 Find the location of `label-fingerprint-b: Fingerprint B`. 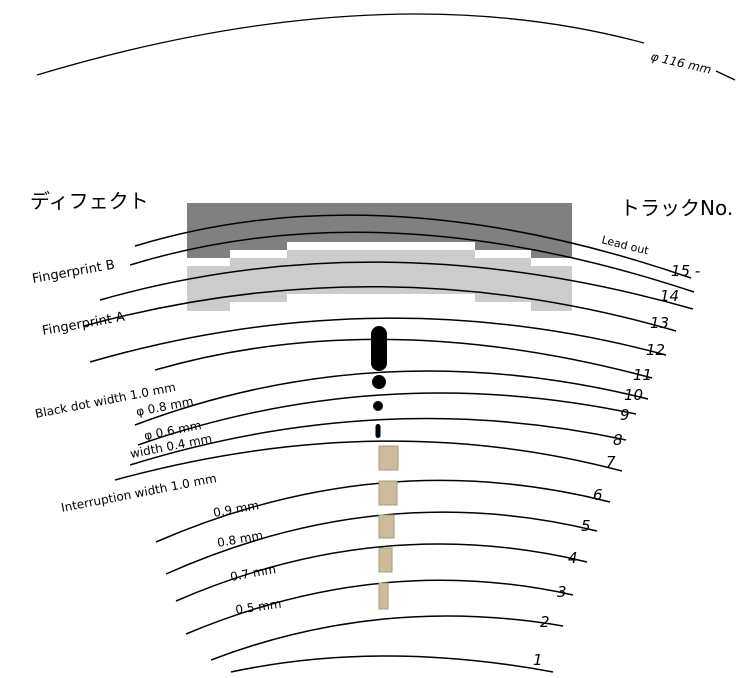

label-fingerprint-b: Fingerprint B is located at coordinates (73, 272).